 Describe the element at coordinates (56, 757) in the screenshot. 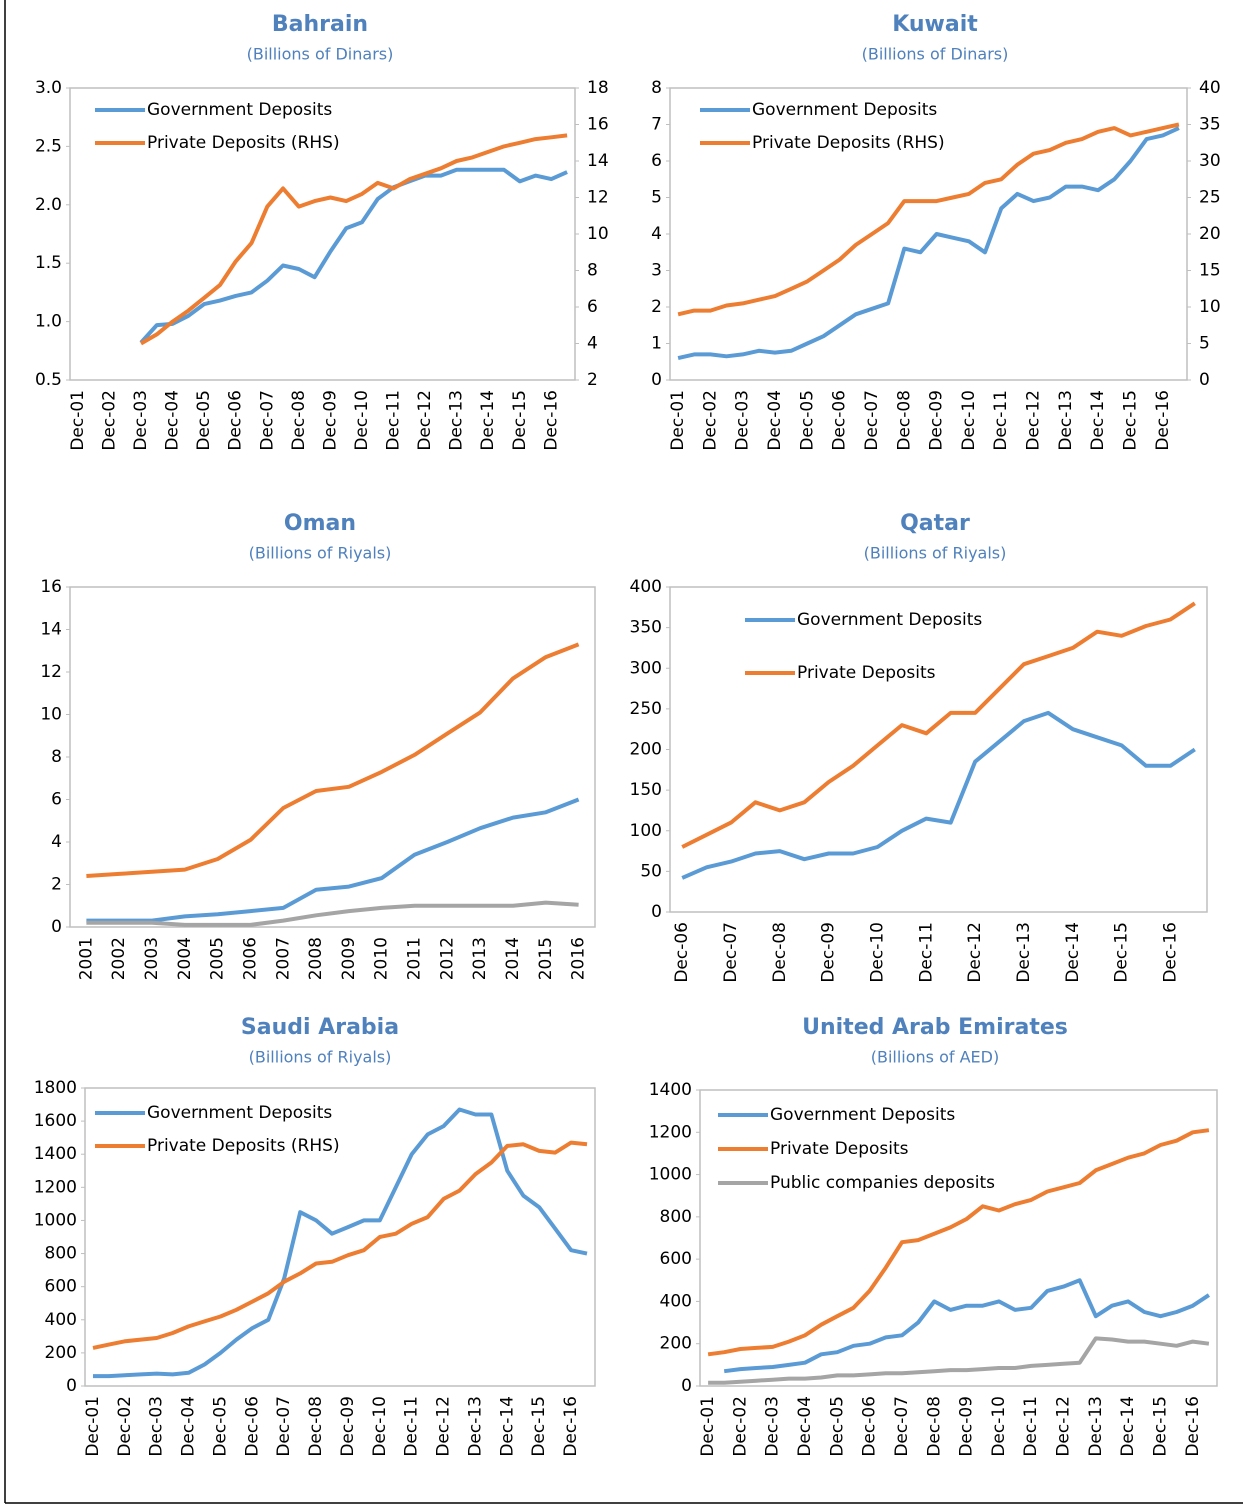

I see `y-tick-label: 8` at that location.